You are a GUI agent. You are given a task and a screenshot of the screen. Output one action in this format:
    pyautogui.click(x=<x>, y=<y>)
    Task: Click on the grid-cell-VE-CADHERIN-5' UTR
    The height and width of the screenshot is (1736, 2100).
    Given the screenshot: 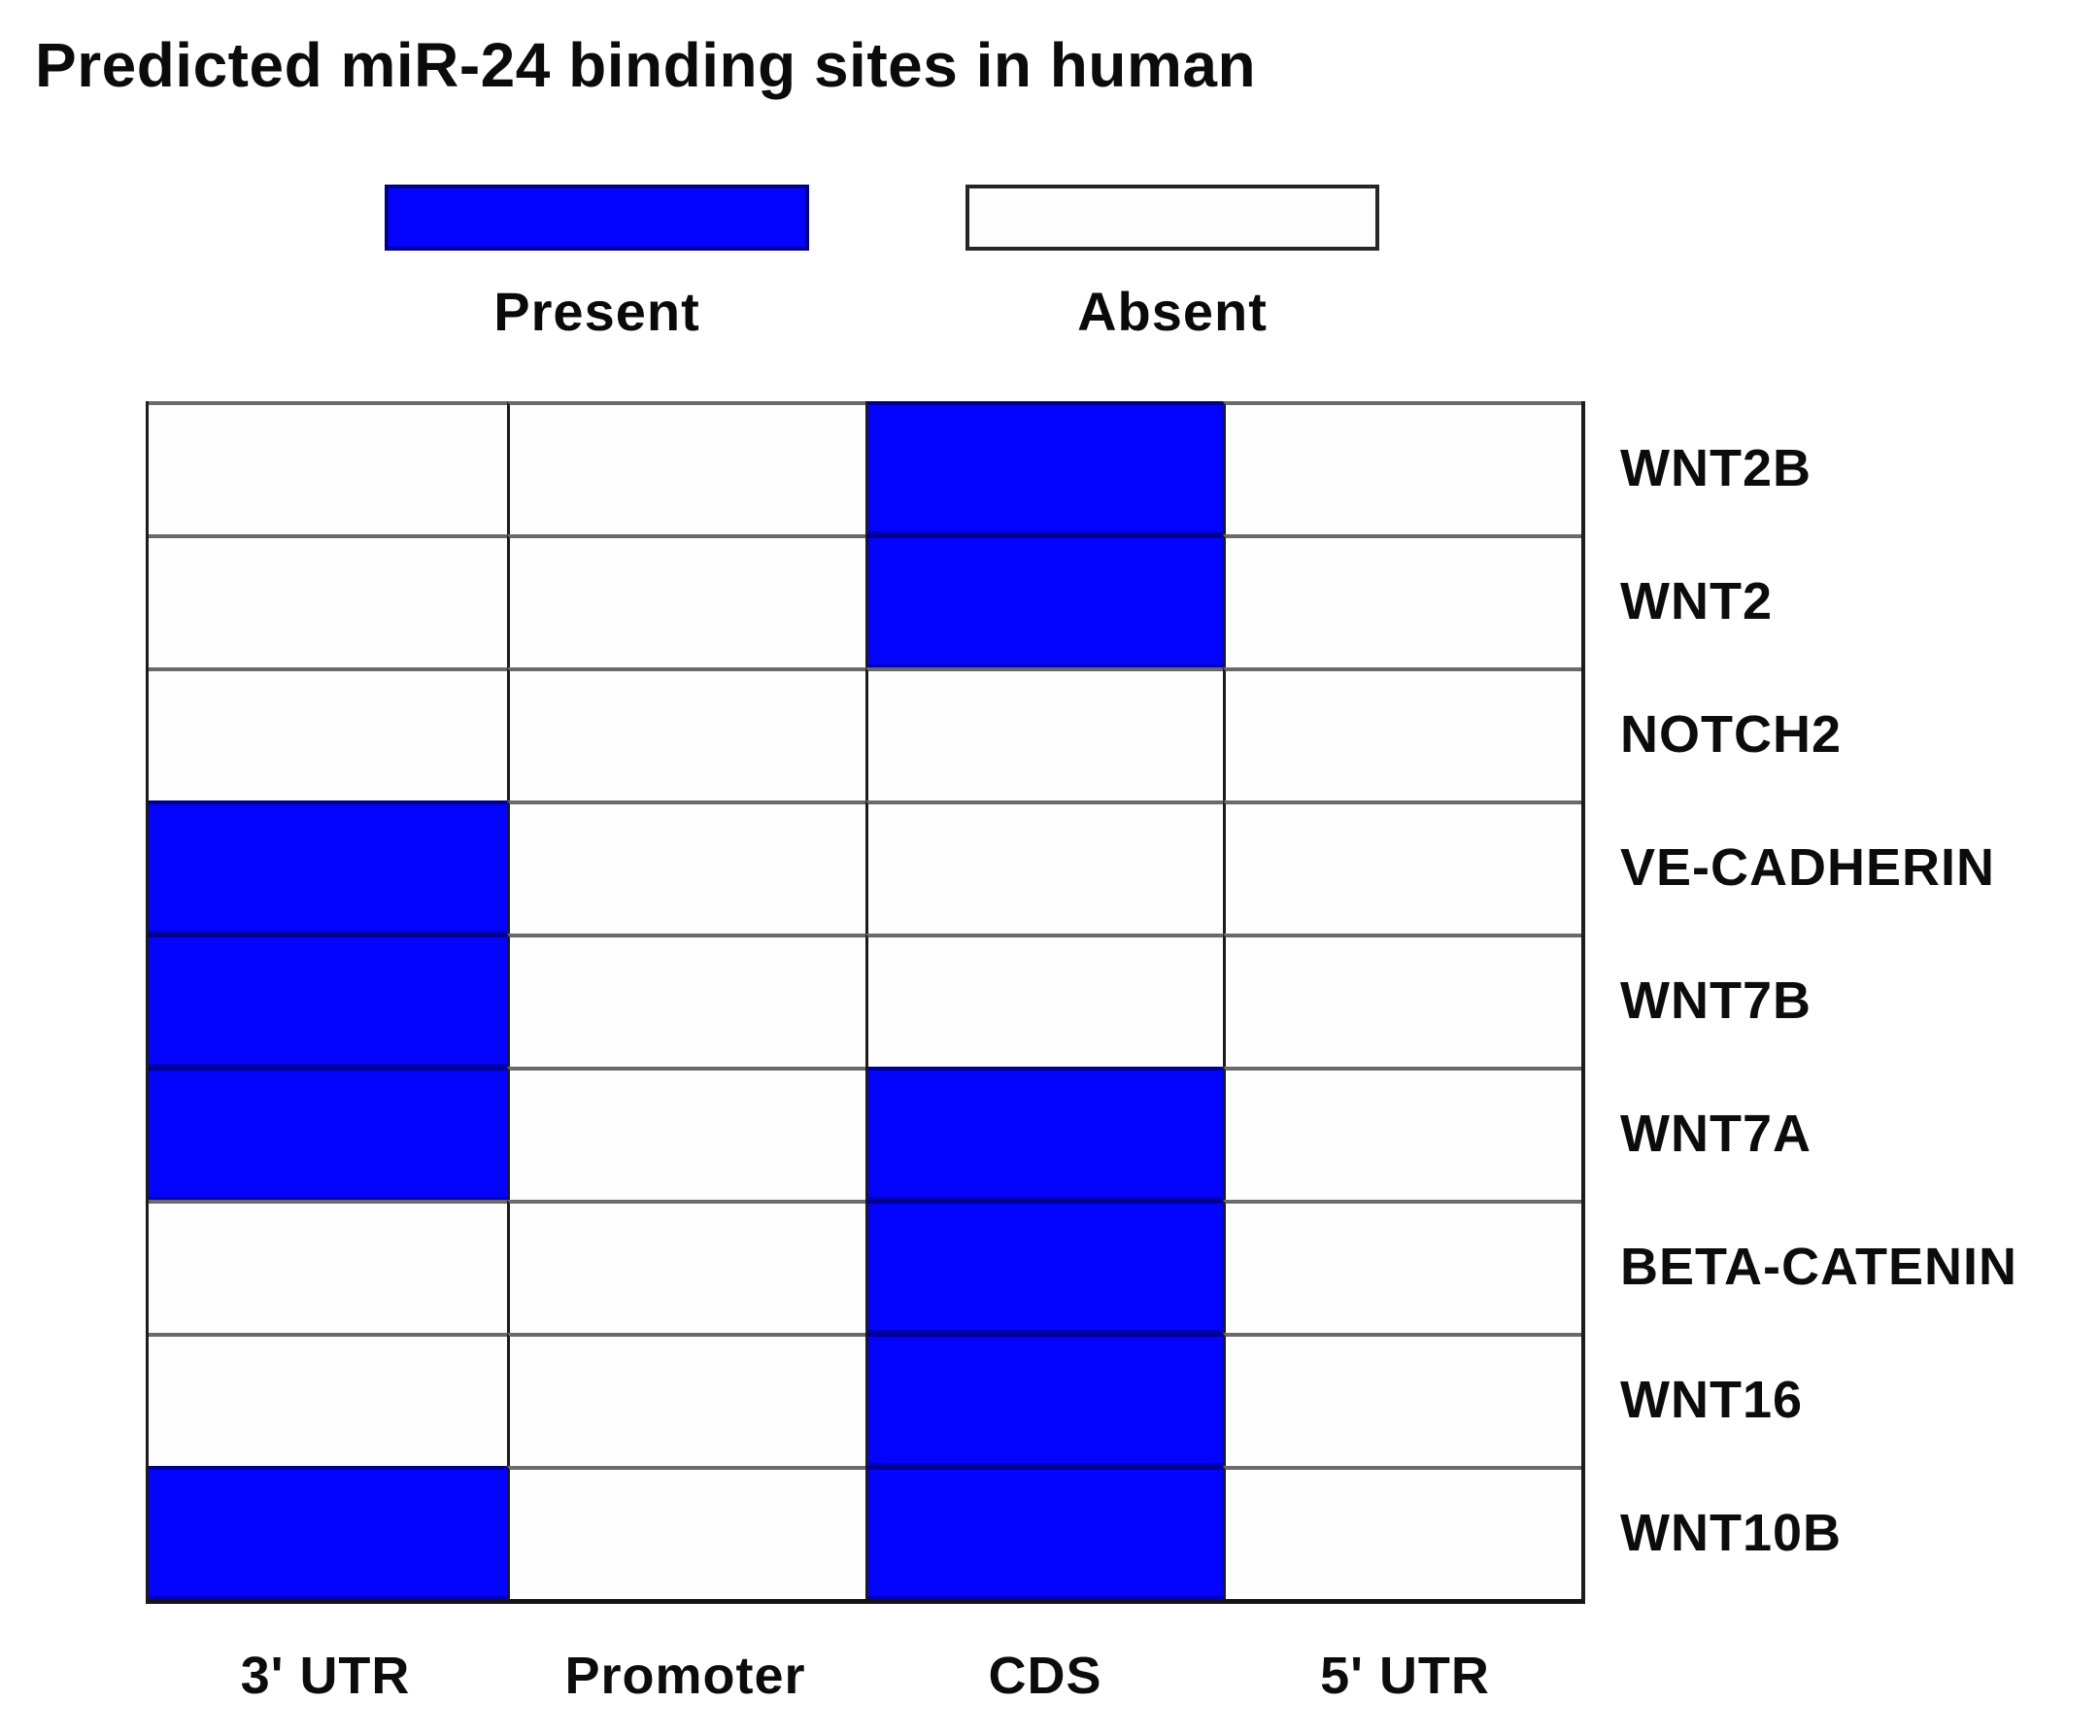 What is the action you would take?
    pyautogui.click(x=1402, y=867)
    